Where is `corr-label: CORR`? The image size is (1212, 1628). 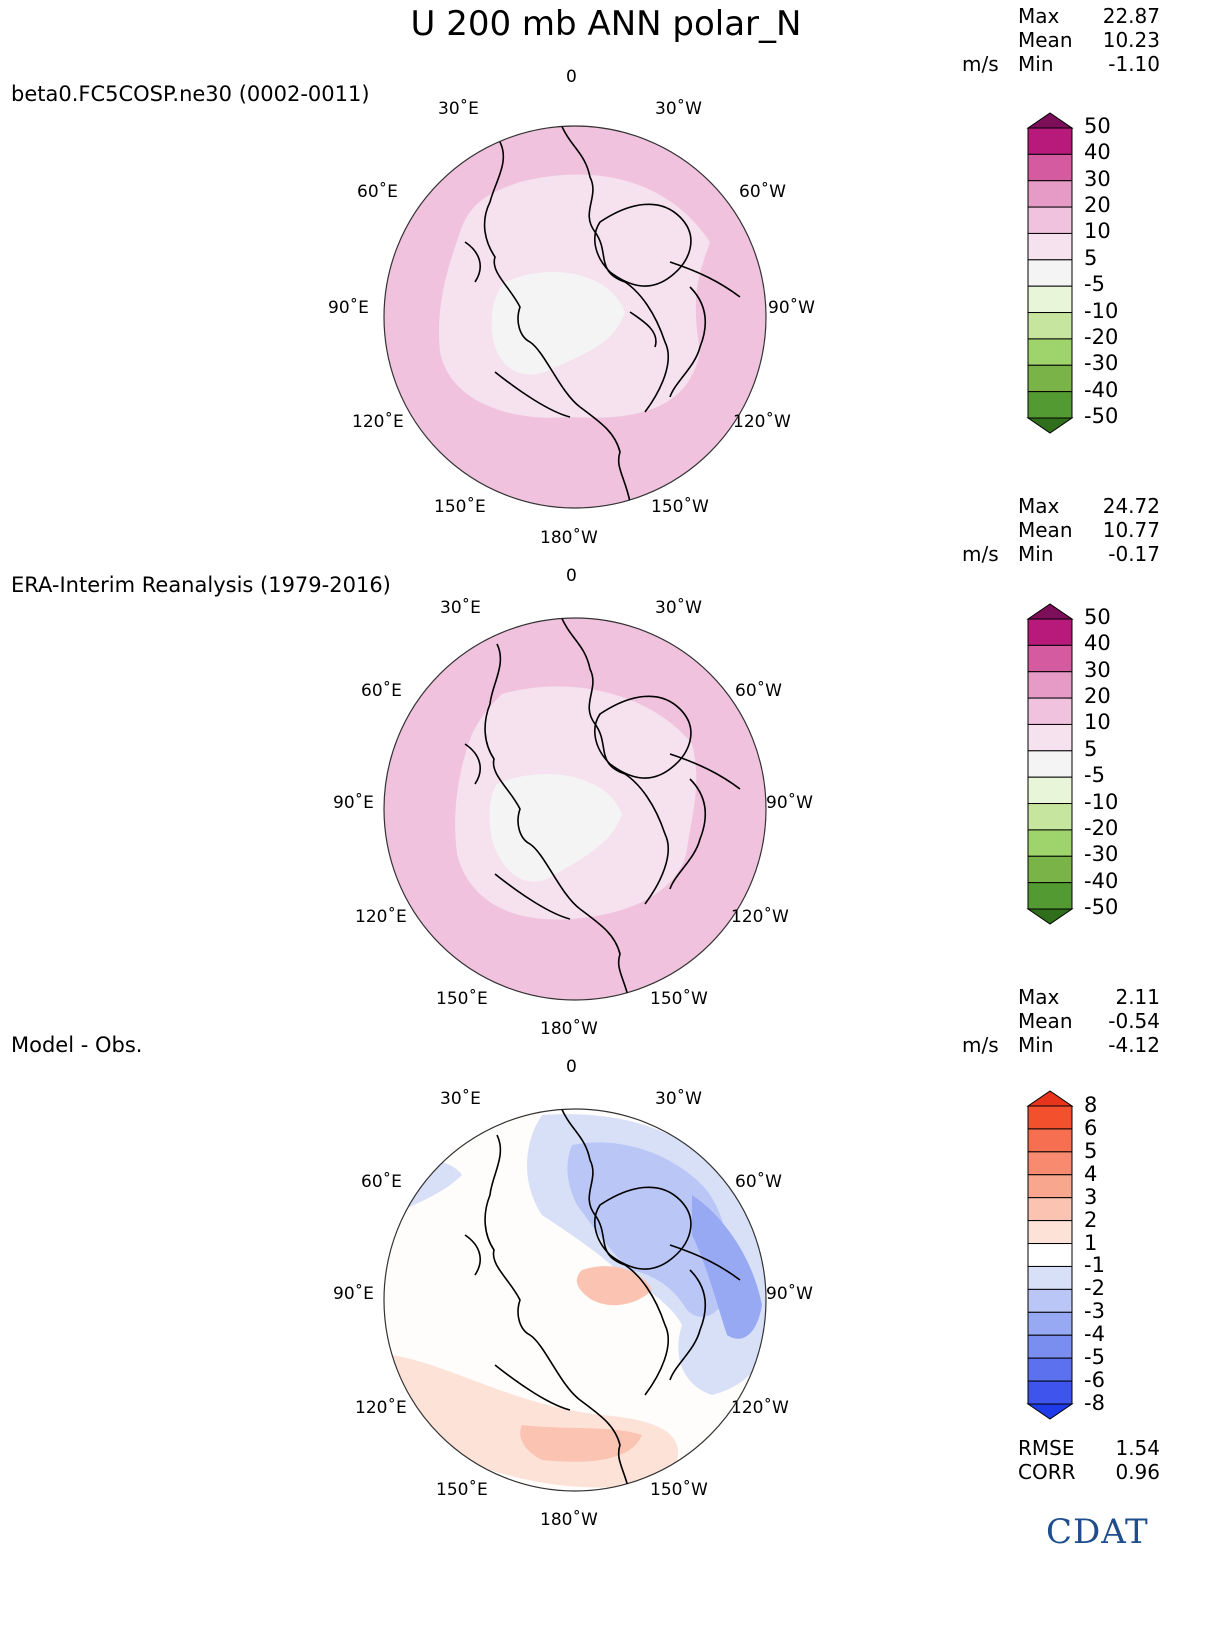 corr-label: CORR is located at coordinates (1047, 1472).